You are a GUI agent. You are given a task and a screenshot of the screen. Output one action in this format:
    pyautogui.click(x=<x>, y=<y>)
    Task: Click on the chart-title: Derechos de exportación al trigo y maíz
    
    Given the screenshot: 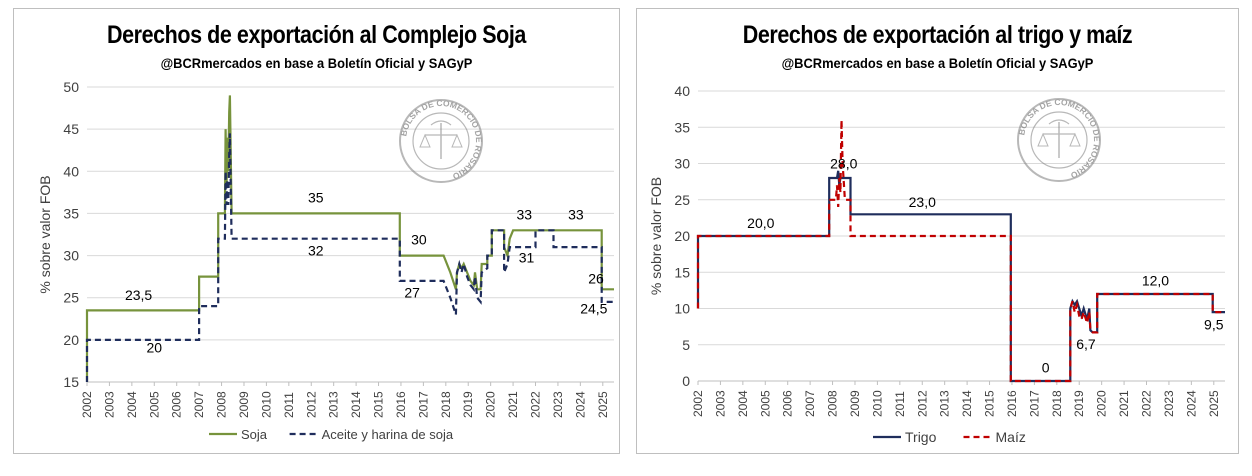 What is the action you would take?
    pyautogui.click(x=937, y=35)
    